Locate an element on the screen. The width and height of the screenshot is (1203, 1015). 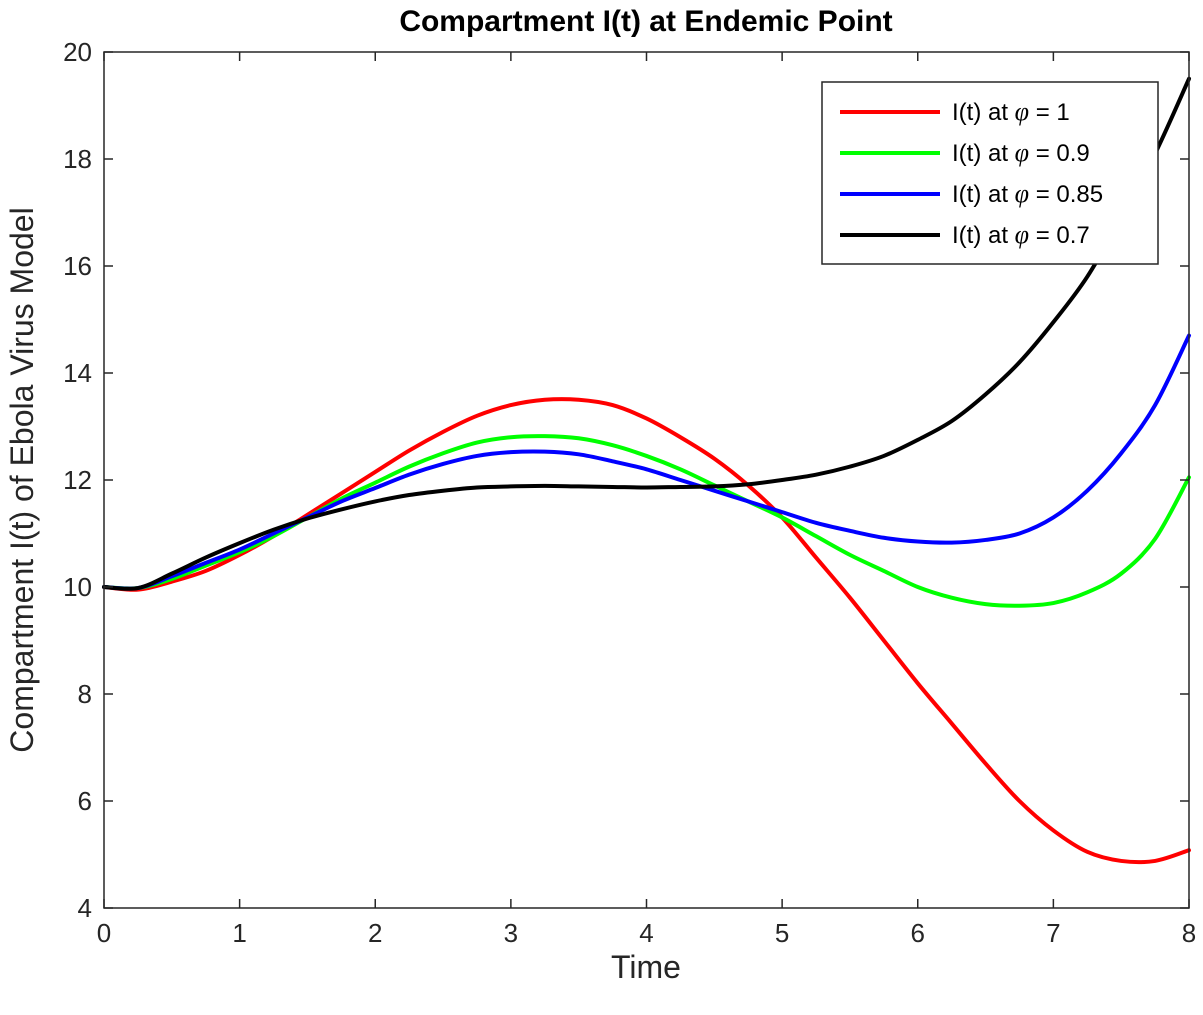
y-tick-label: 18 is located at coordinates (77, 159).